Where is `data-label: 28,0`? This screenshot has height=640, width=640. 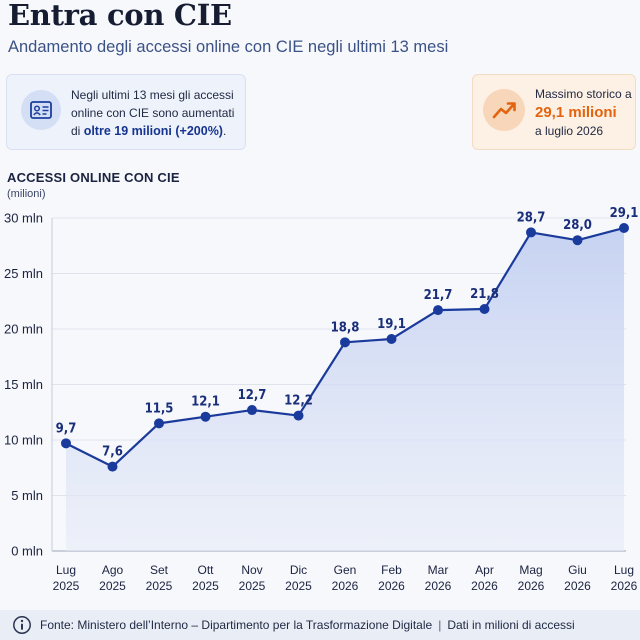
data-label: 28,0 is located at coordinates (577, 225).